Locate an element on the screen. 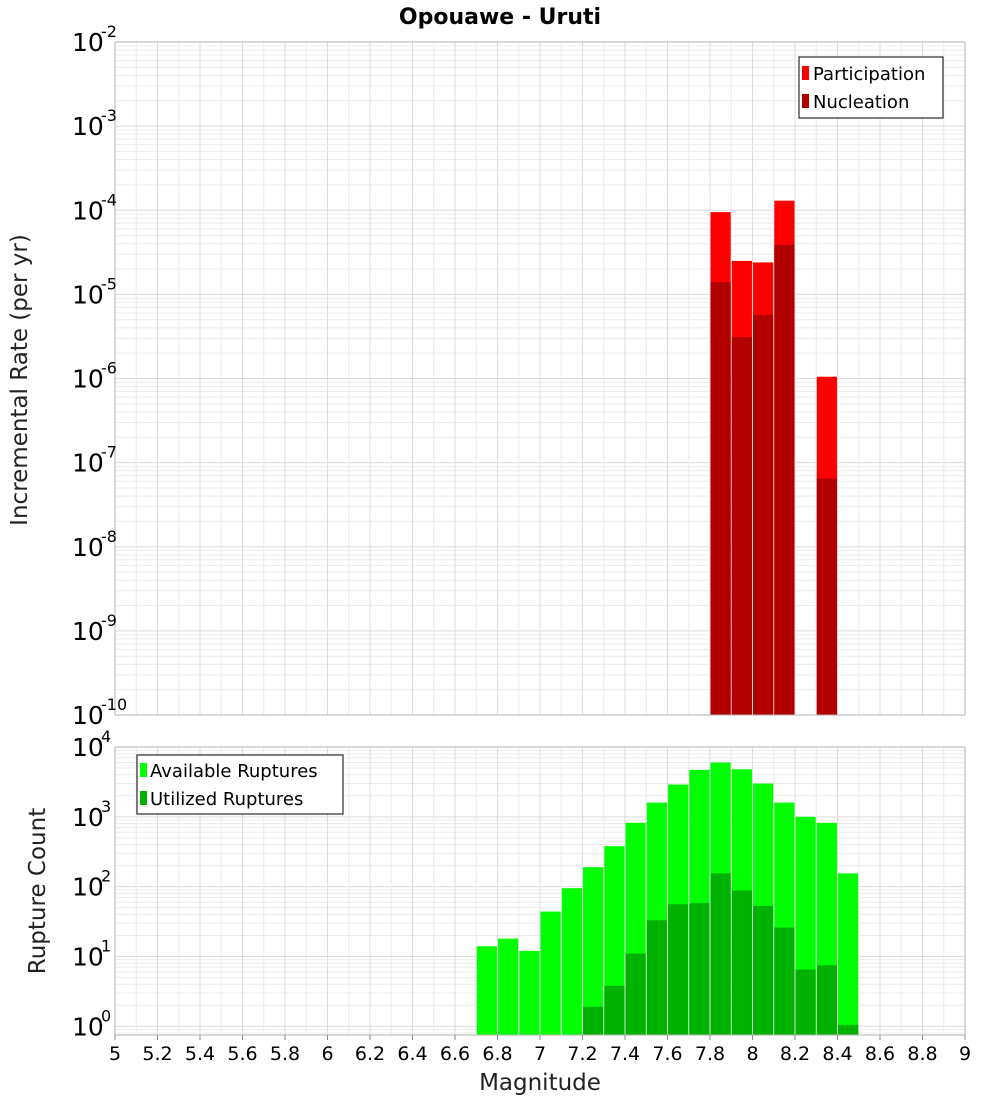  bottom-y-tick-exponent: 0 is located at coordinates (106, 1015).